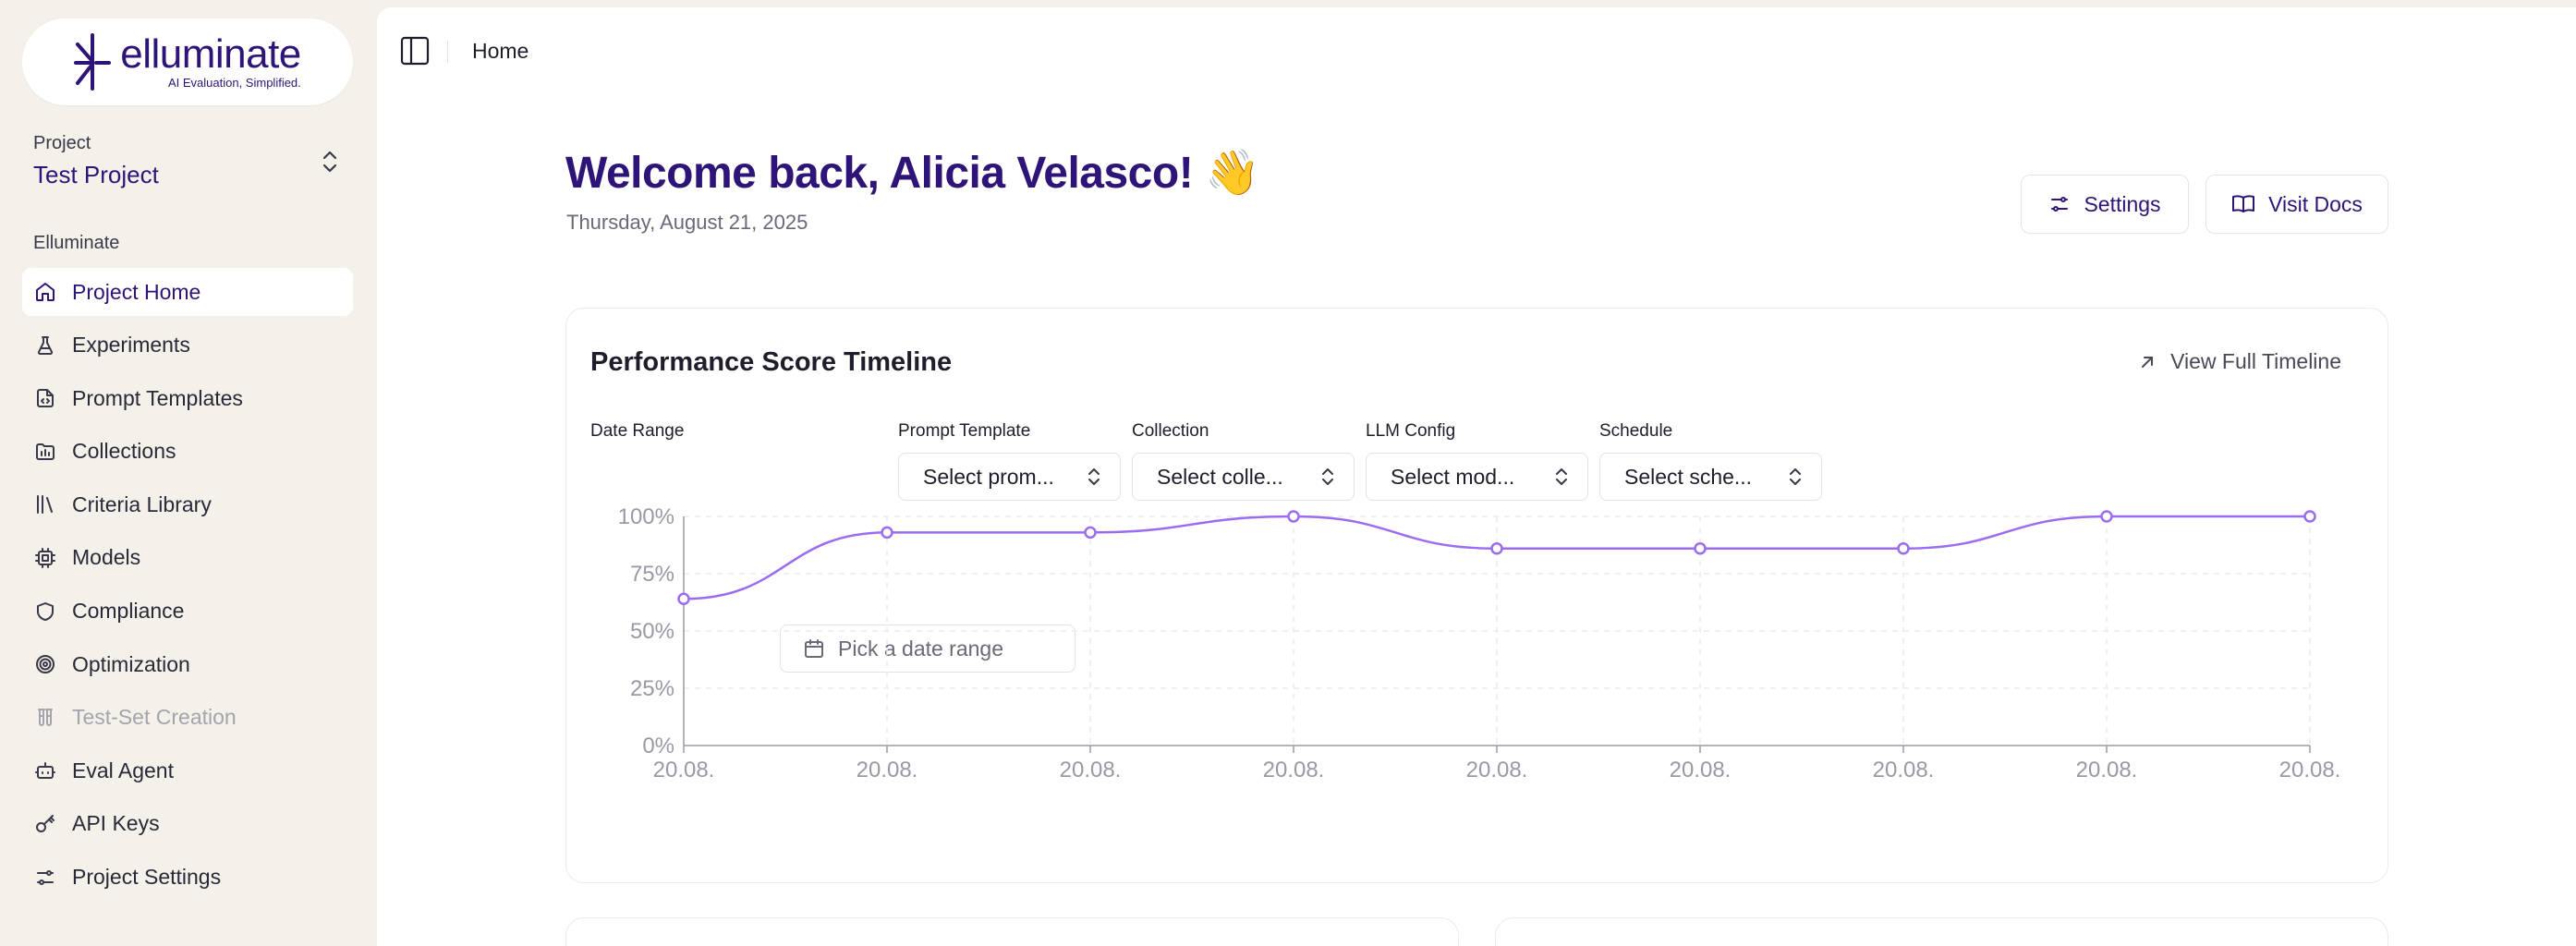  Describe the element at coordinates (646, 518) in the screenshot. I see `y-tick-label: 100%` at that location.